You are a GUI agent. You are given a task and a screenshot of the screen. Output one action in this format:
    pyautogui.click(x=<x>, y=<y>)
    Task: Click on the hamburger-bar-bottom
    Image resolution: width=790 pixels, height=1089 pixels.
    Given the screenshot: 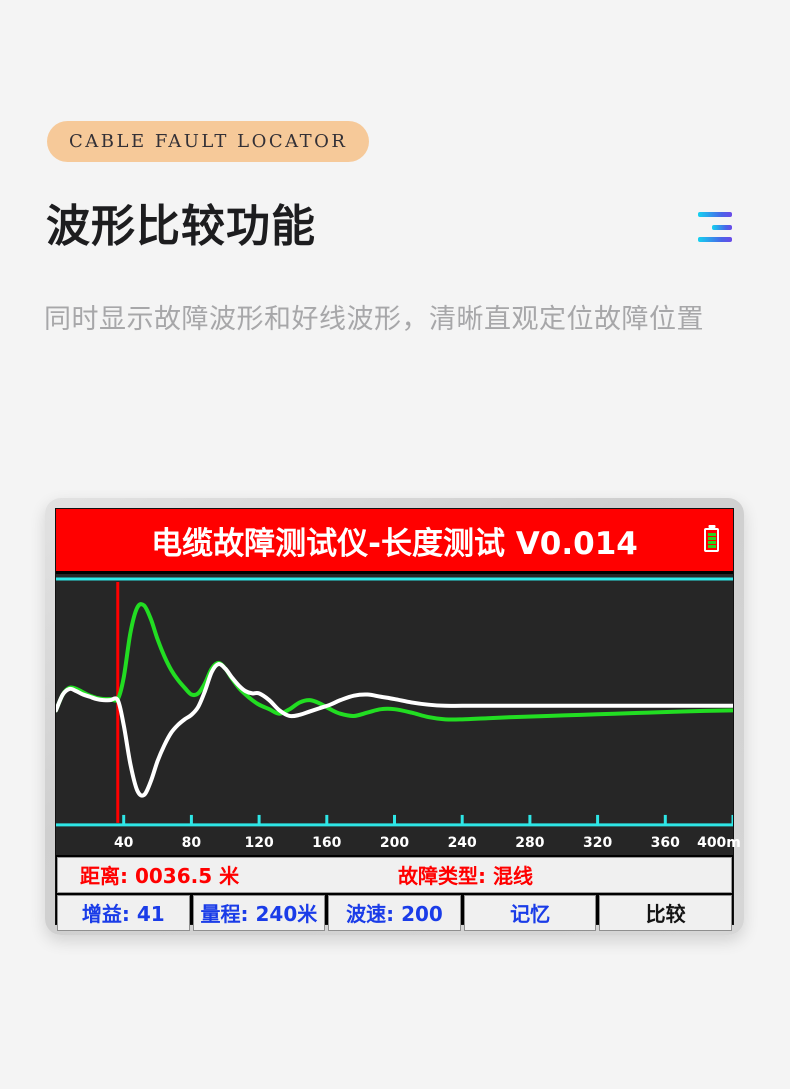 What is the action you would take?
    pyautogui.click(x=715, y=239)
    